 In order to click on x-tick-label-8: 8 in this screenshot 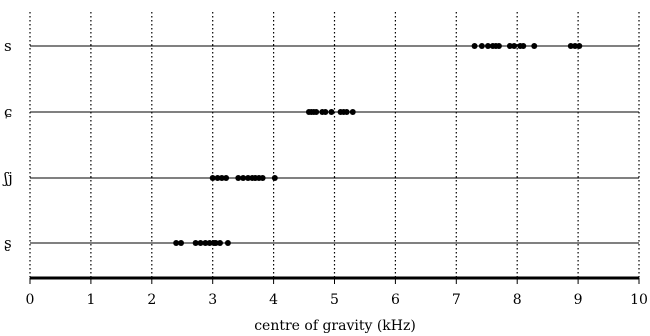, I will do `click(517, 300)`.